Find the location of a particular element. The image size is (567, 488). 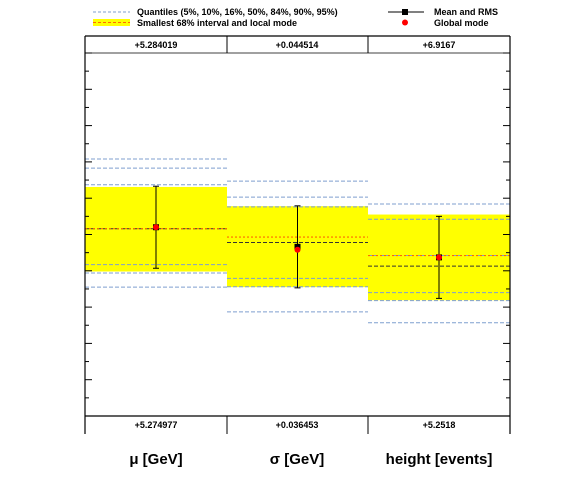

legend-global-mode-label: Global mode is located at coordinates (461, 23).